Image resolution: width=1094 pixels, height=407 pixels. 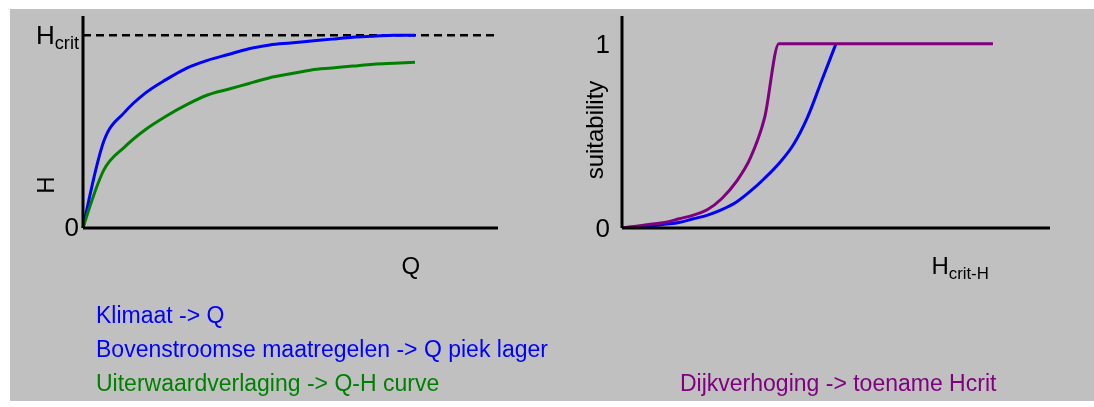 What do you see at coordinates (57, 37) in the screenshot?
I see `ref-line-label: H$_{crit}$` at bounding box center [57, 37].